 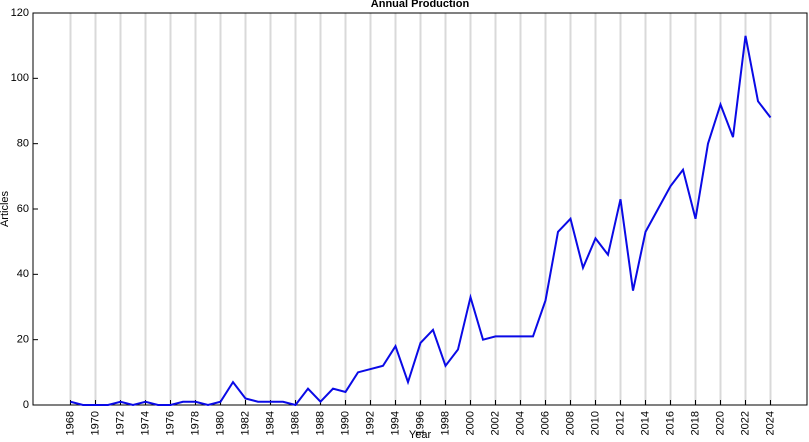 I want to click on x-tick-label: 1970, so click(x=95, y=423).